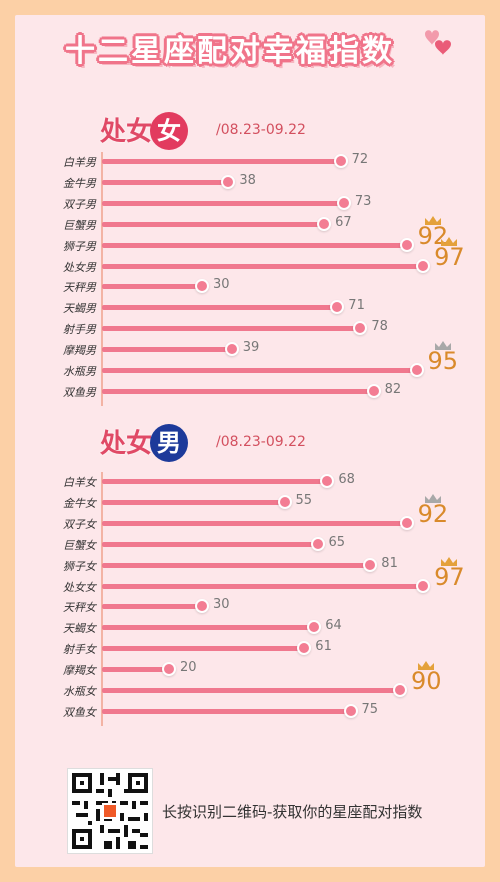  Describe the element at coordinates (262, 513) in the screenshot. I see `chart-row: 双子女 92` at that location.